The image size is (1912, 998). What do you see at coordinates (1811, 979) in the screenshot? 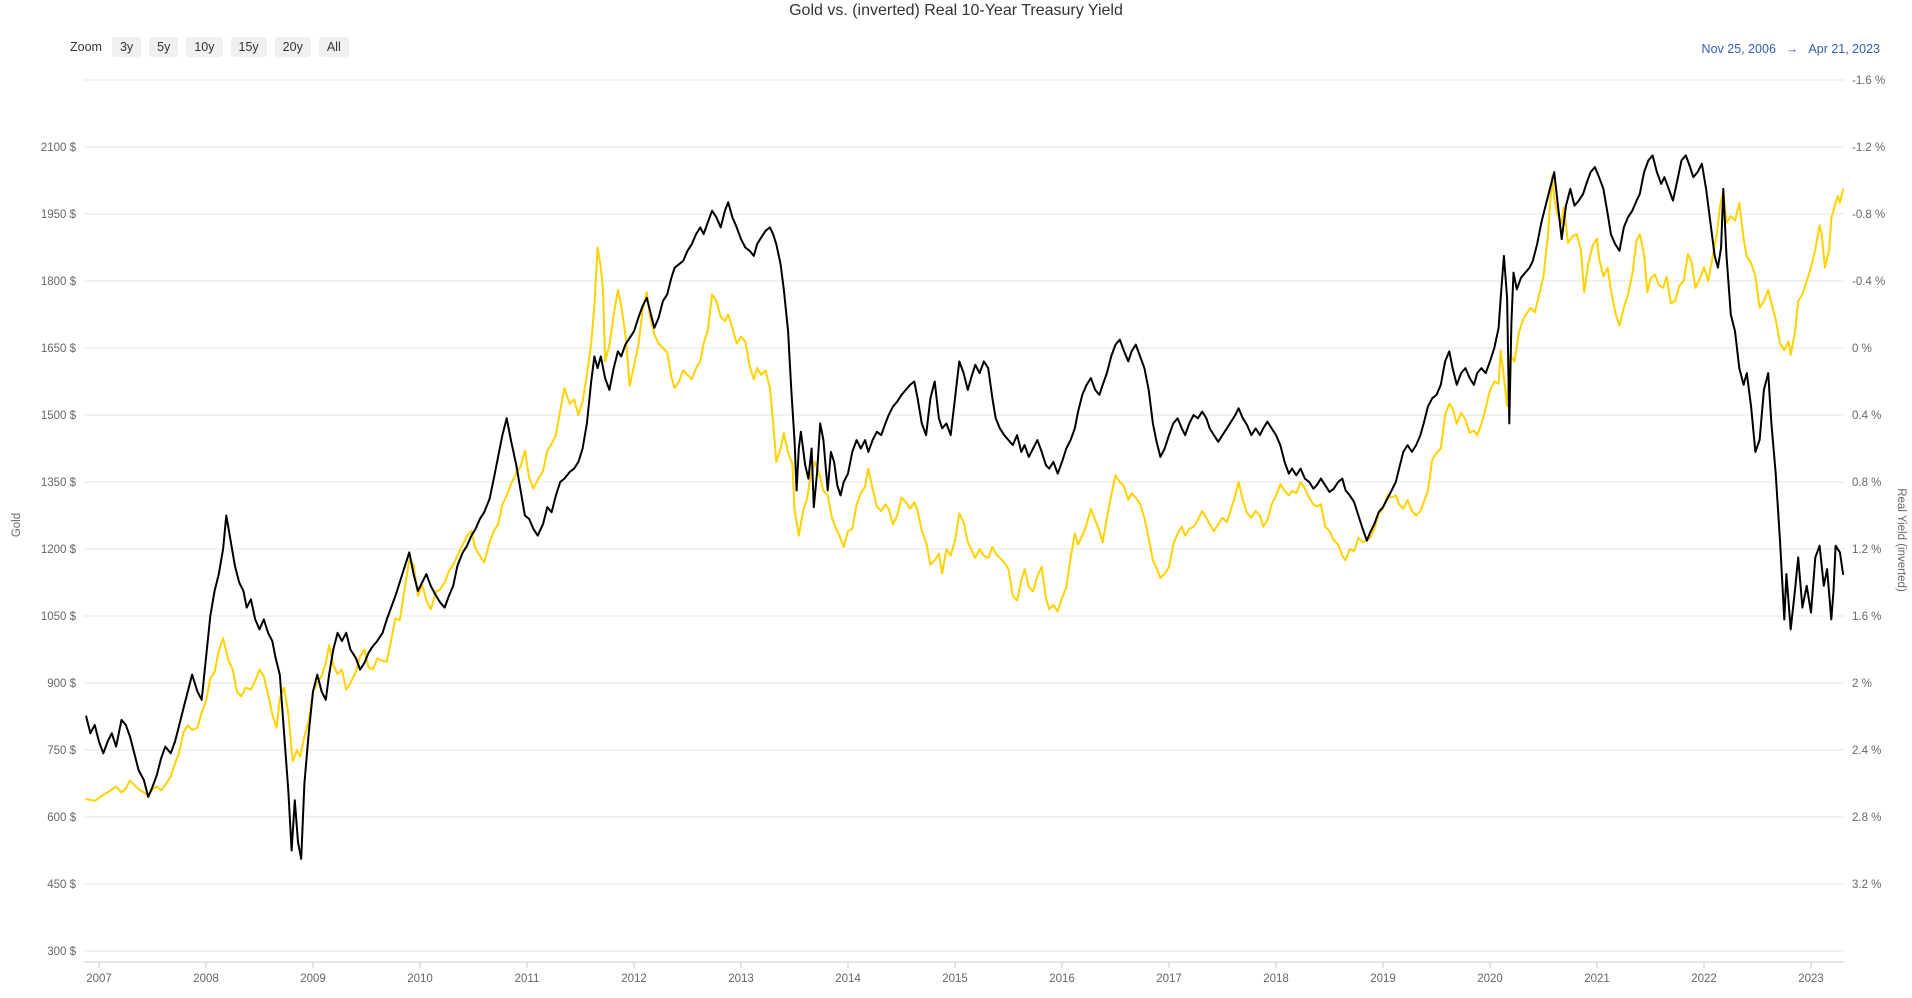
I see `x-axis-label: 2023` at bounding box center [1811, 979].